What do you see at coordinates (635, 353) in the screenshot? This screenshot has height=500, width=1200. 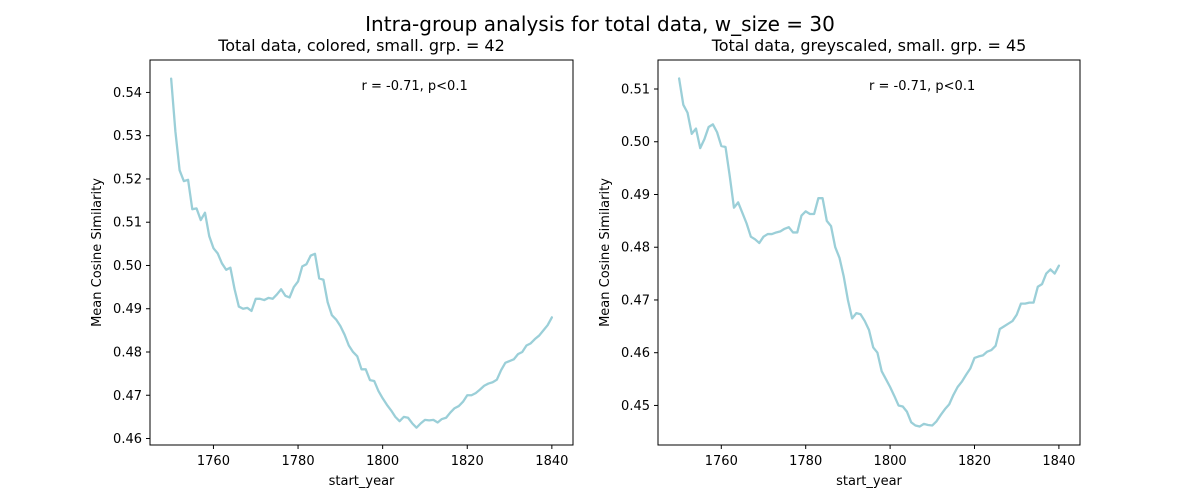 I see `chart-2-ytick-label: 0.46` at bounding box center [635, 353].